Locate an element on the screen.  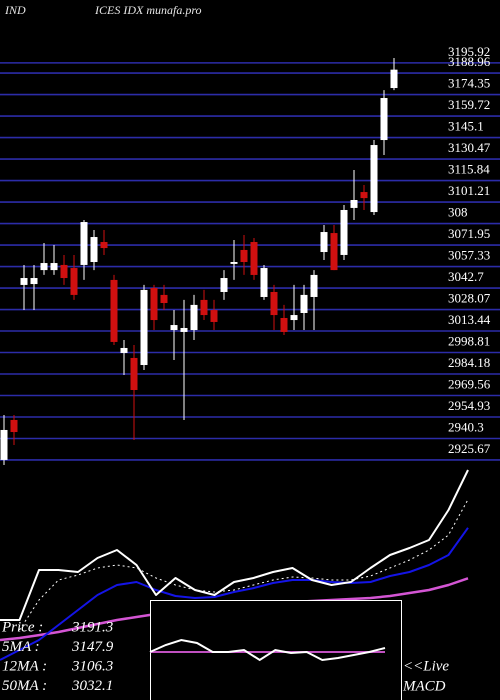
y-tick-label: 3174.35 is located at coordinates (469, 83).